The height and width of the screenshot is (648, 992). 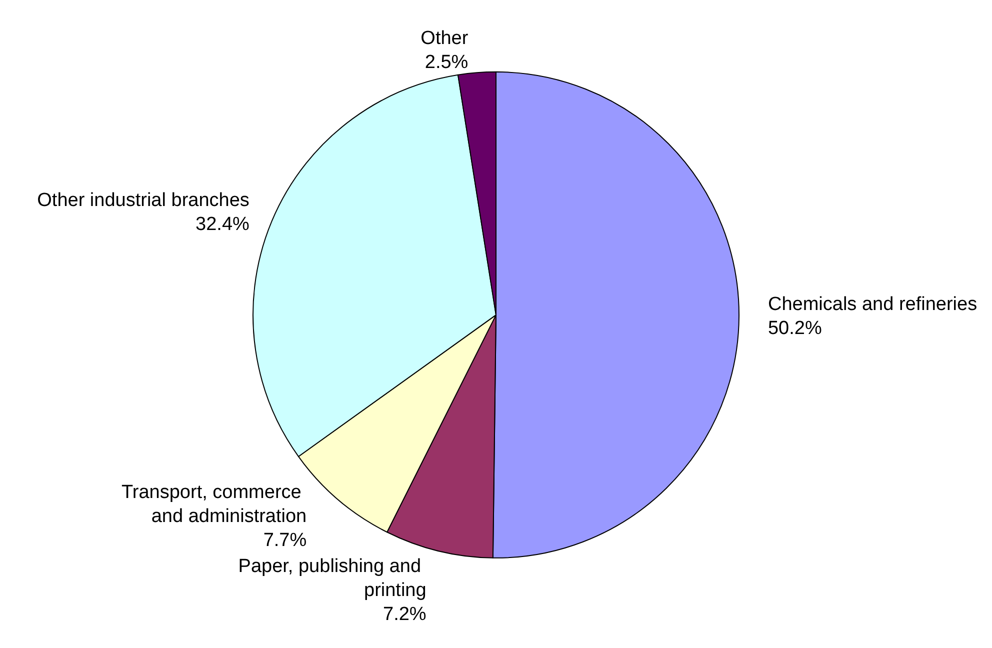 What do you see at coordinates (873, 305) in the screenshot?
I see `slice-label: Chemicals and refineries` at bounding box center [873, 305].